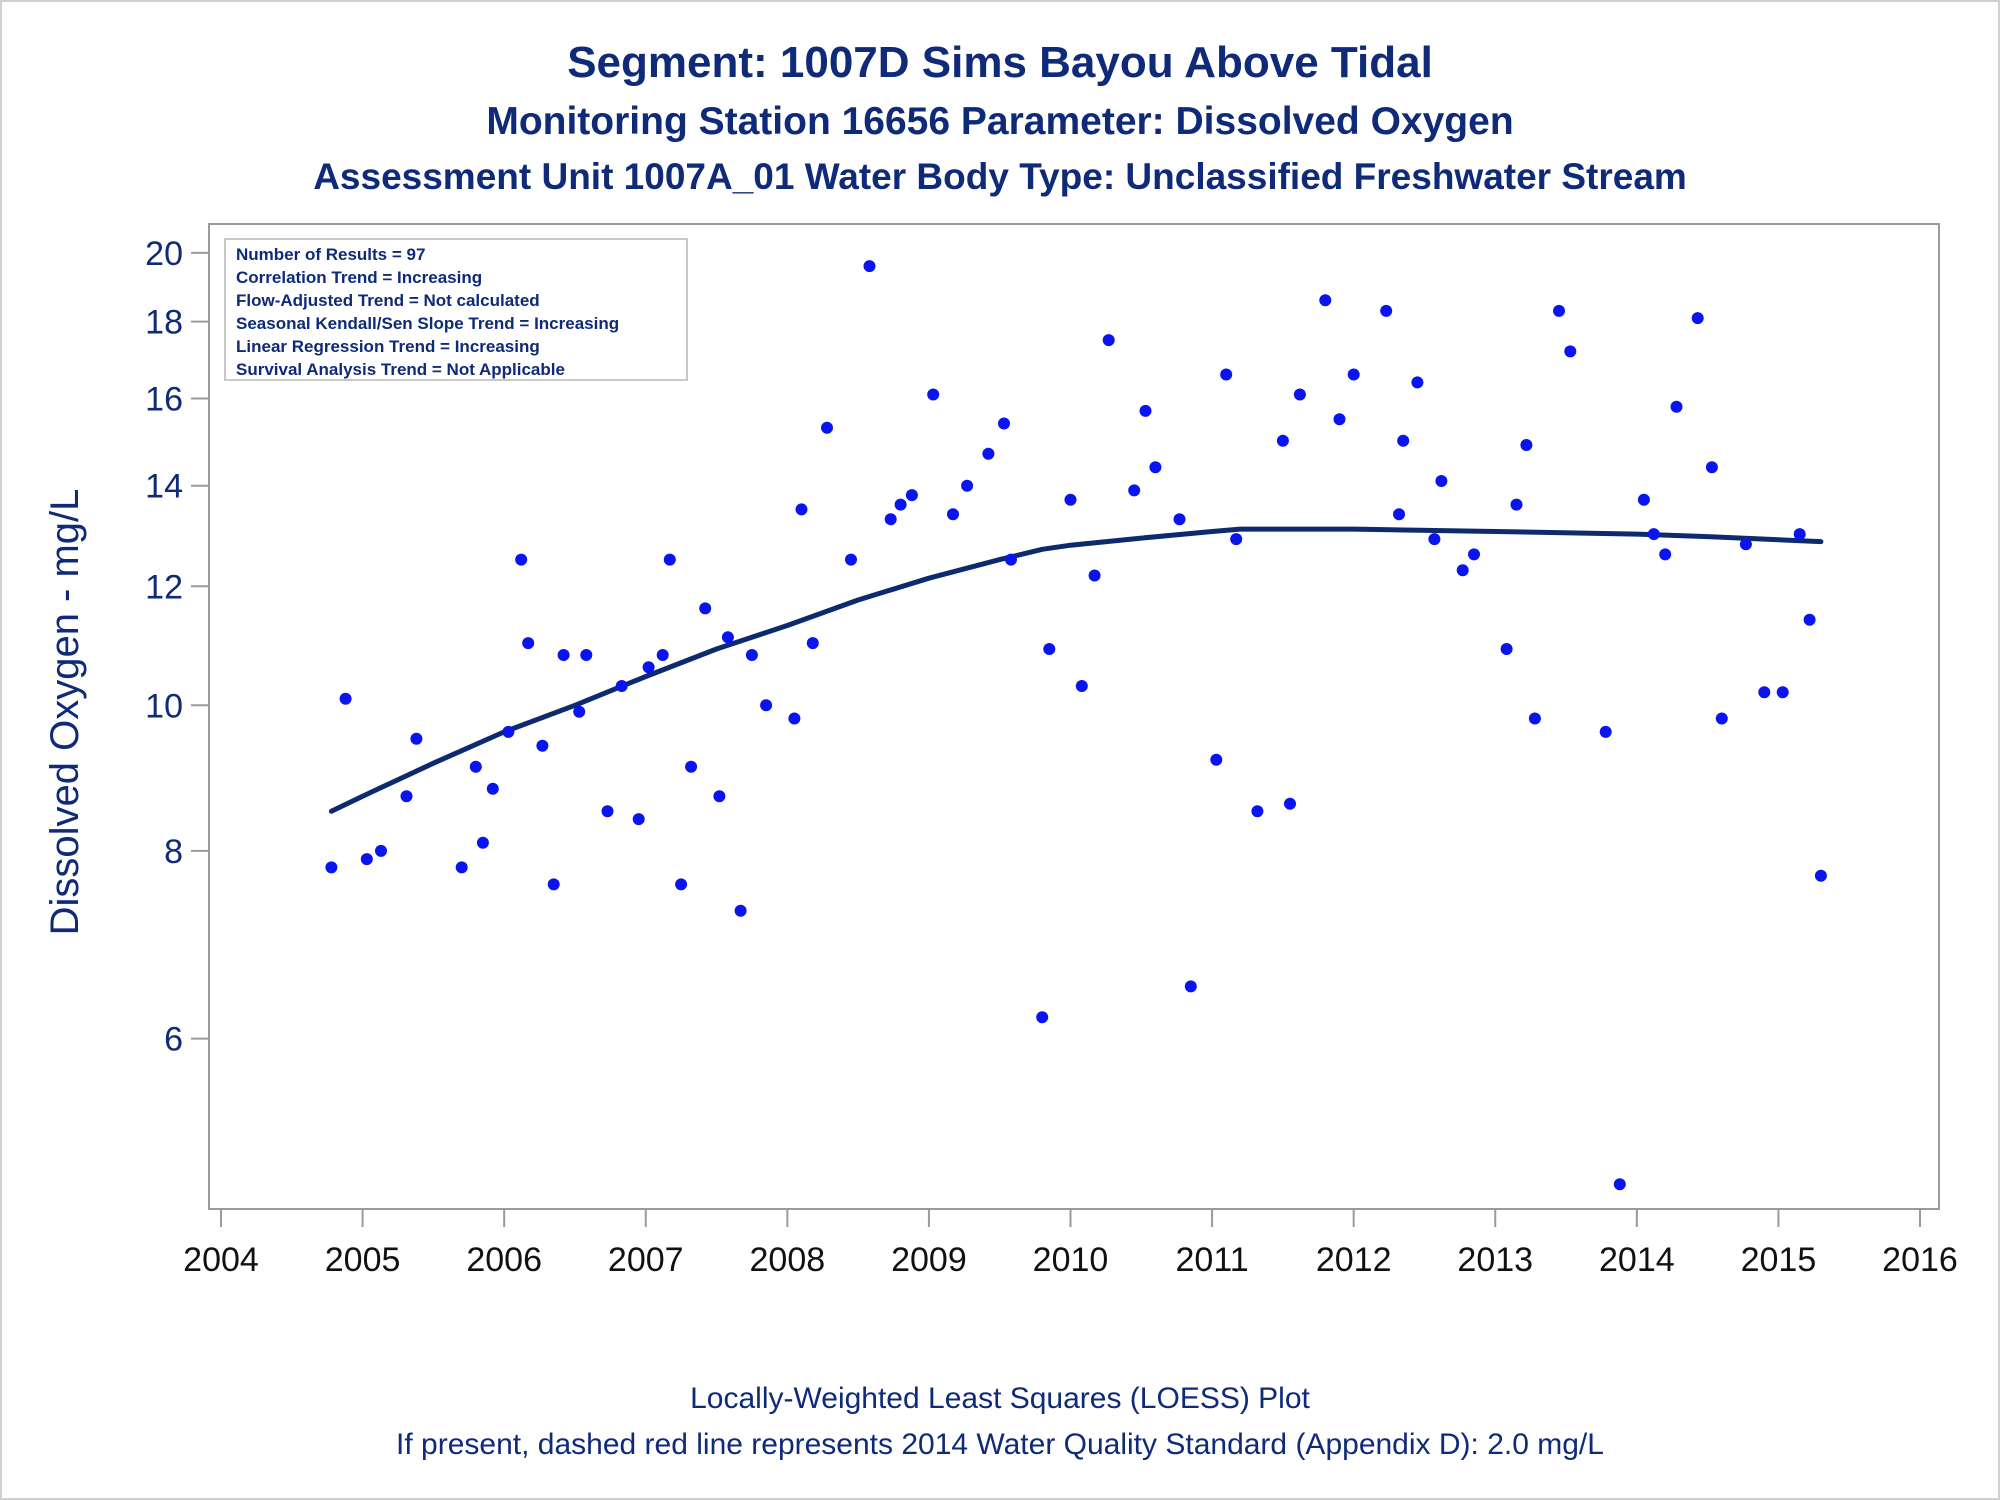  I want to click on info-box-line: Linear Regression Trend = Increasing, so click(388, 346).